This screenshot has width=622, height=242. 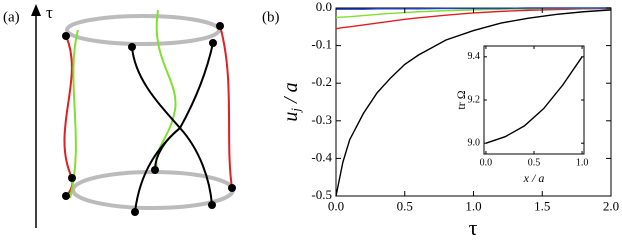 What do you see at coordinates (321, 119) in the screenshot?
I see `y-tick-label: -0.3` at bounding box center [321, 119].